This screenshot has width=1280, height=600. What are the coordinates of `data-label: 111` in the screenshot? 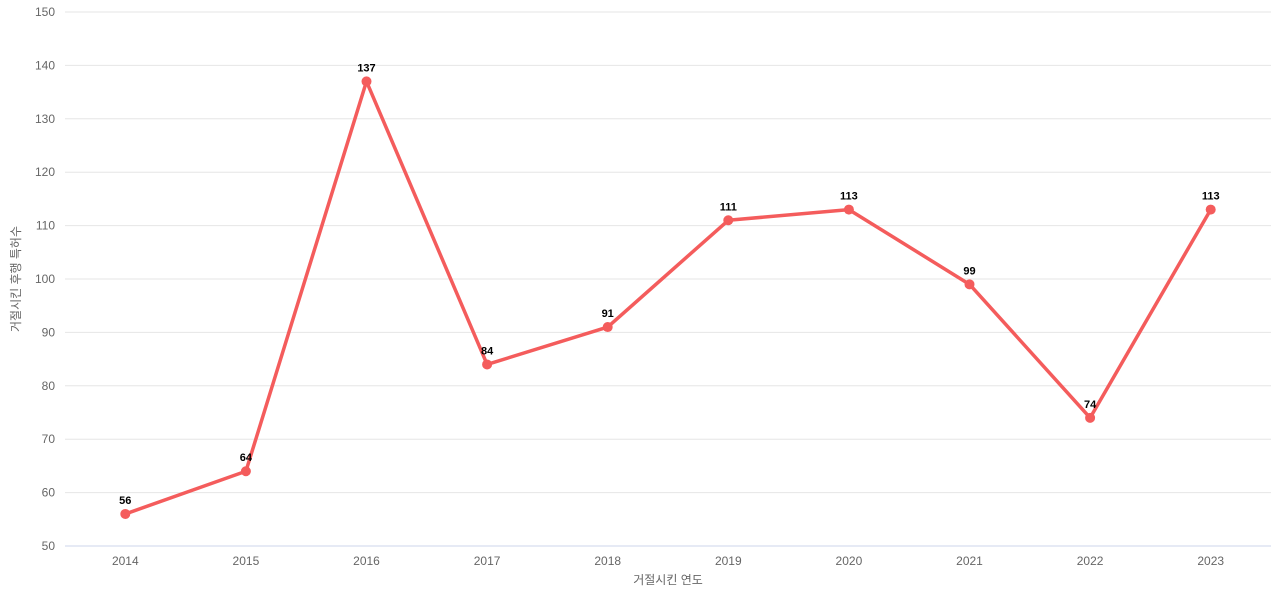 It's located at (728, 207).